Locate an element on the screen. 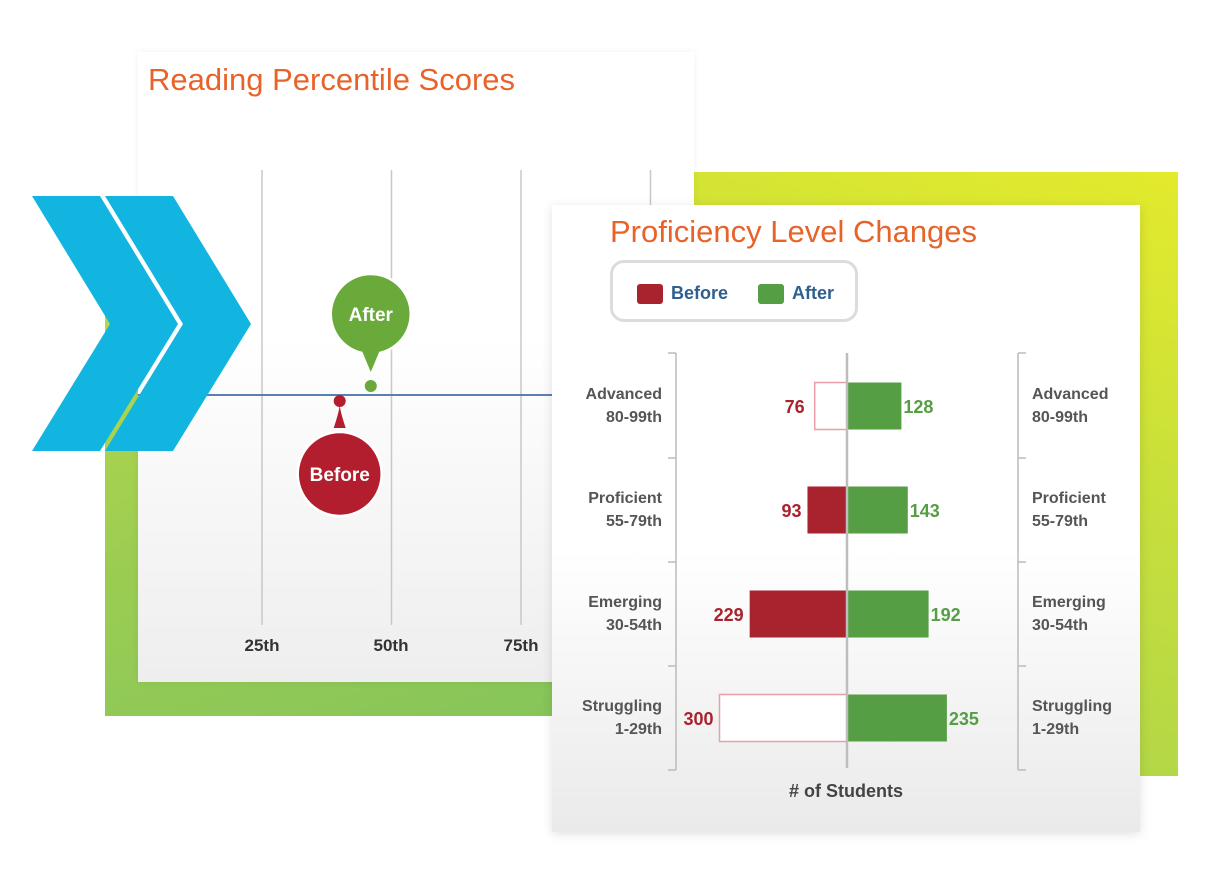 This screenshot has height=876, width=1230. level-label-right-3: Struggling 1-29th is located at coordinates (1087, 718).